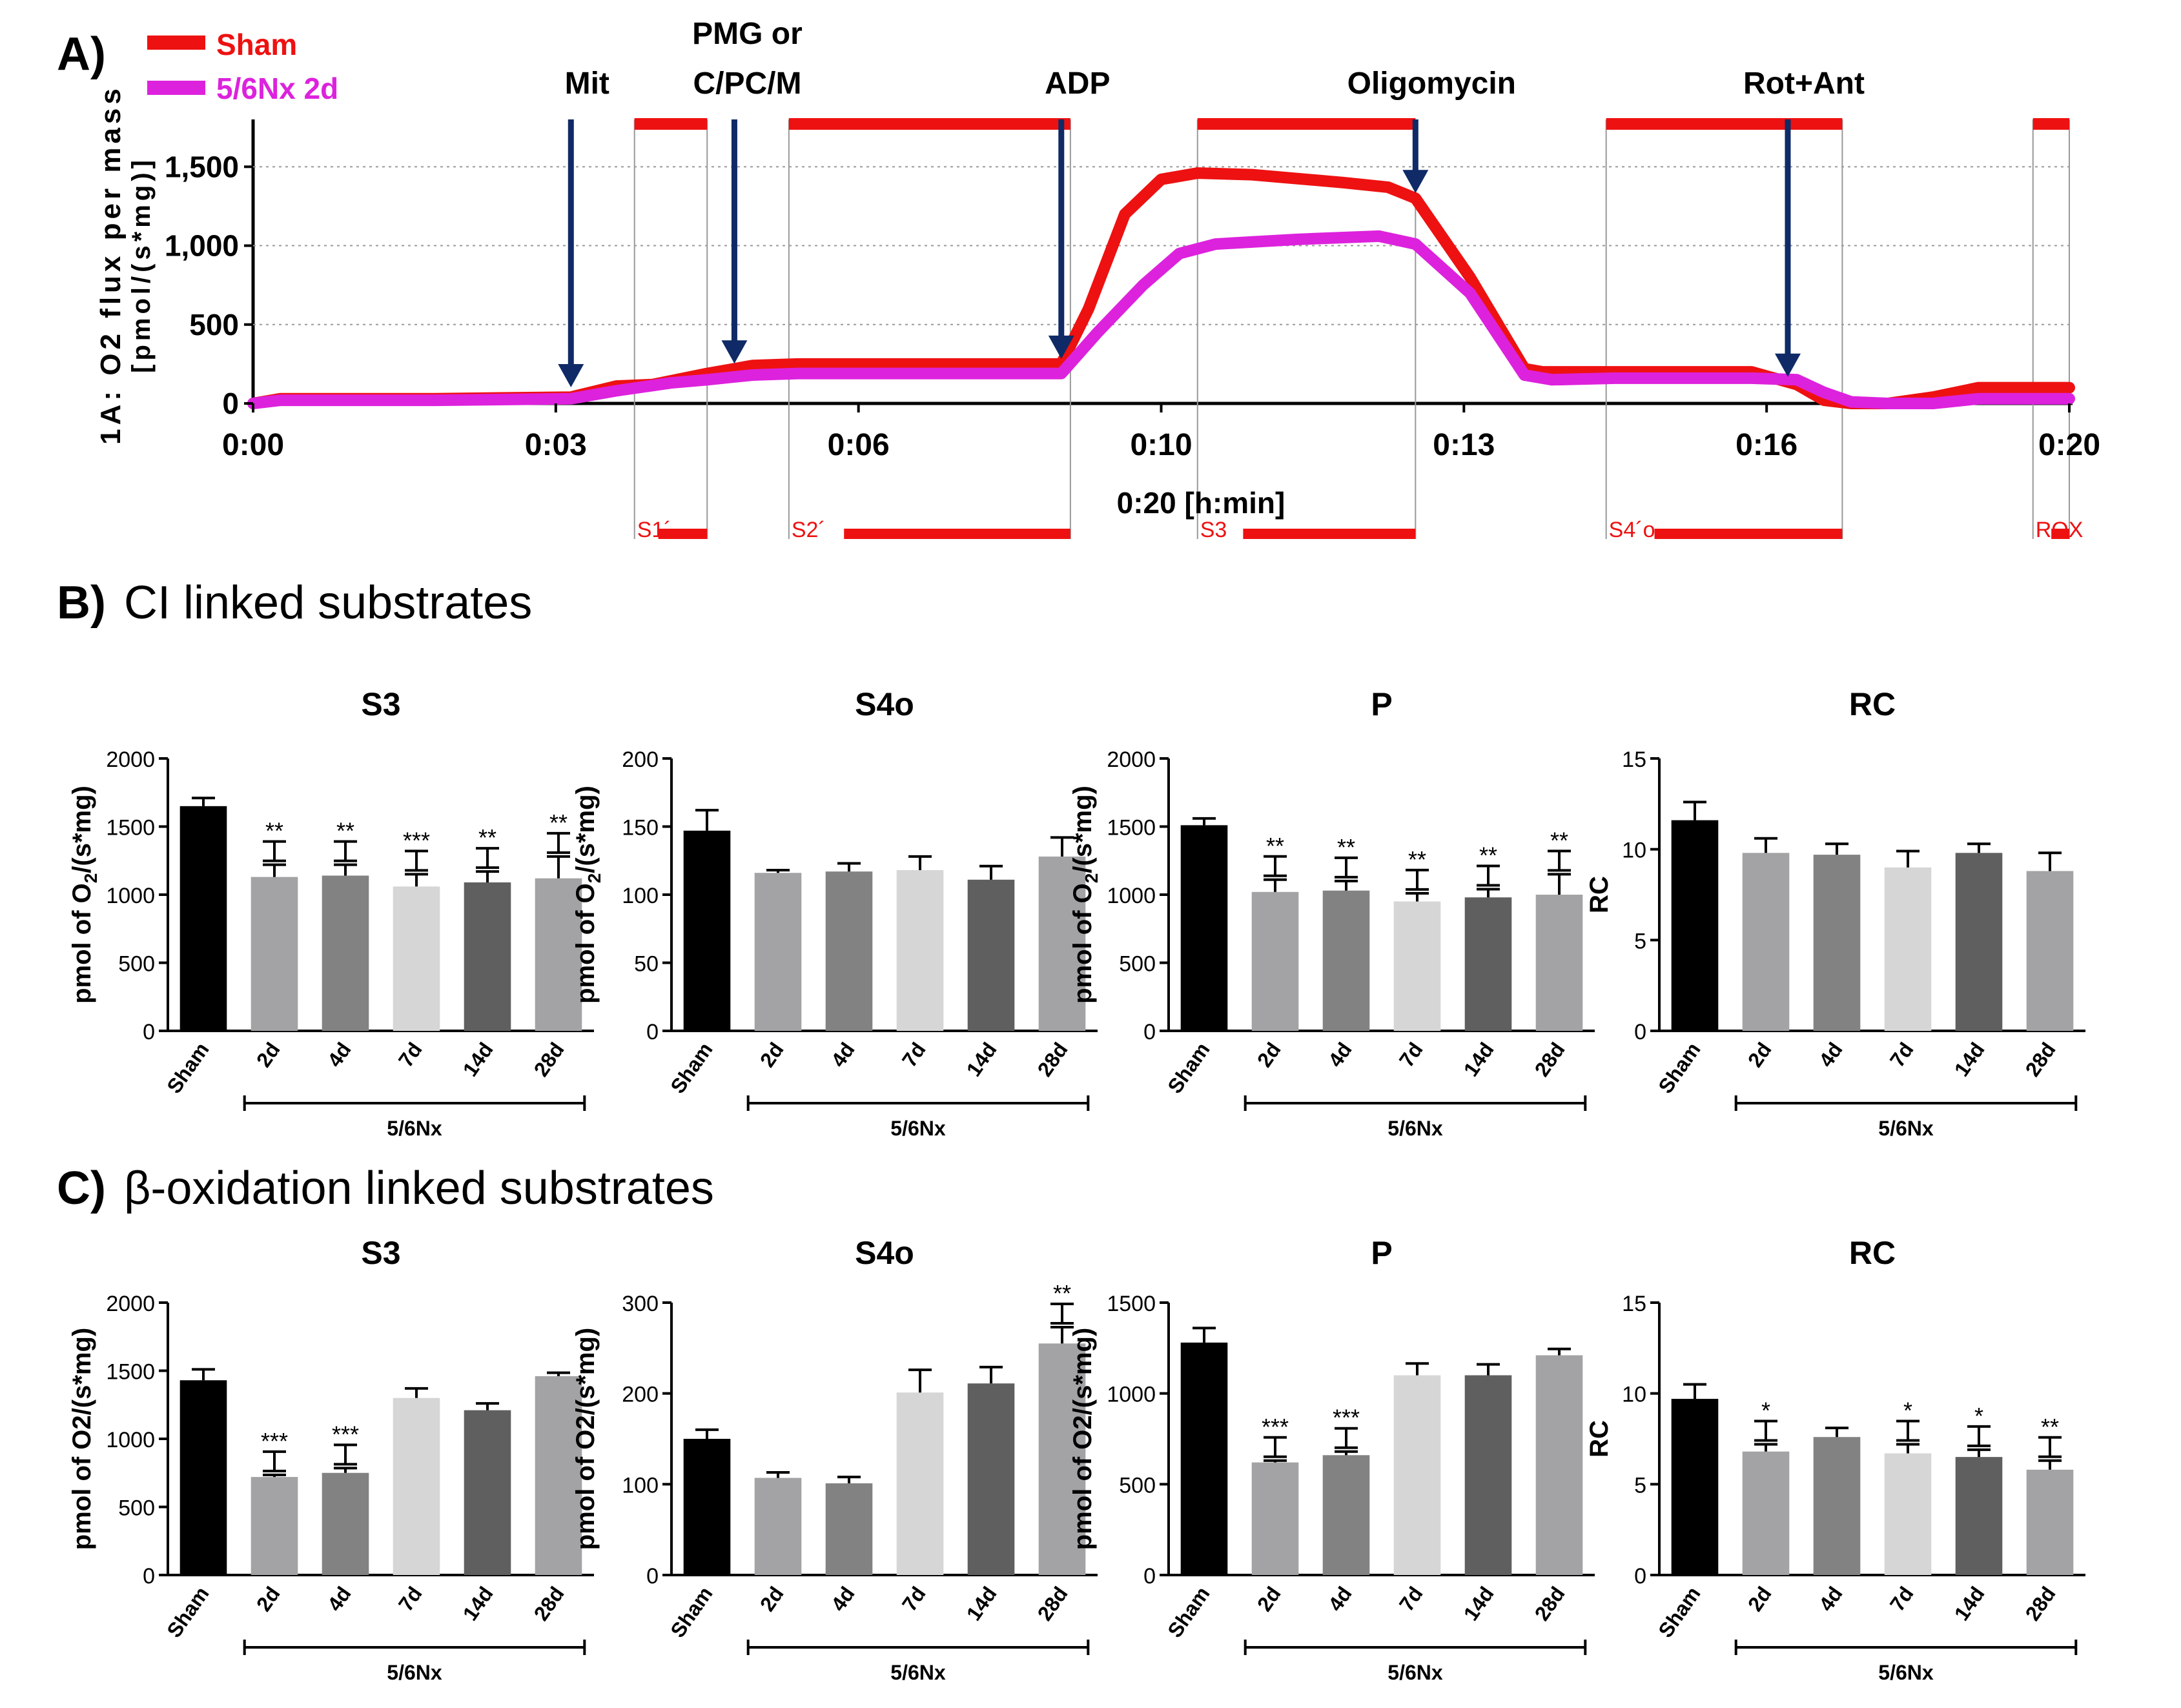 The height and width of the screenshot is (1708, 2181). Describe the element at coordinates (202, 166) in the screenshot. I see `y-tick-label: 1,500` at that location.